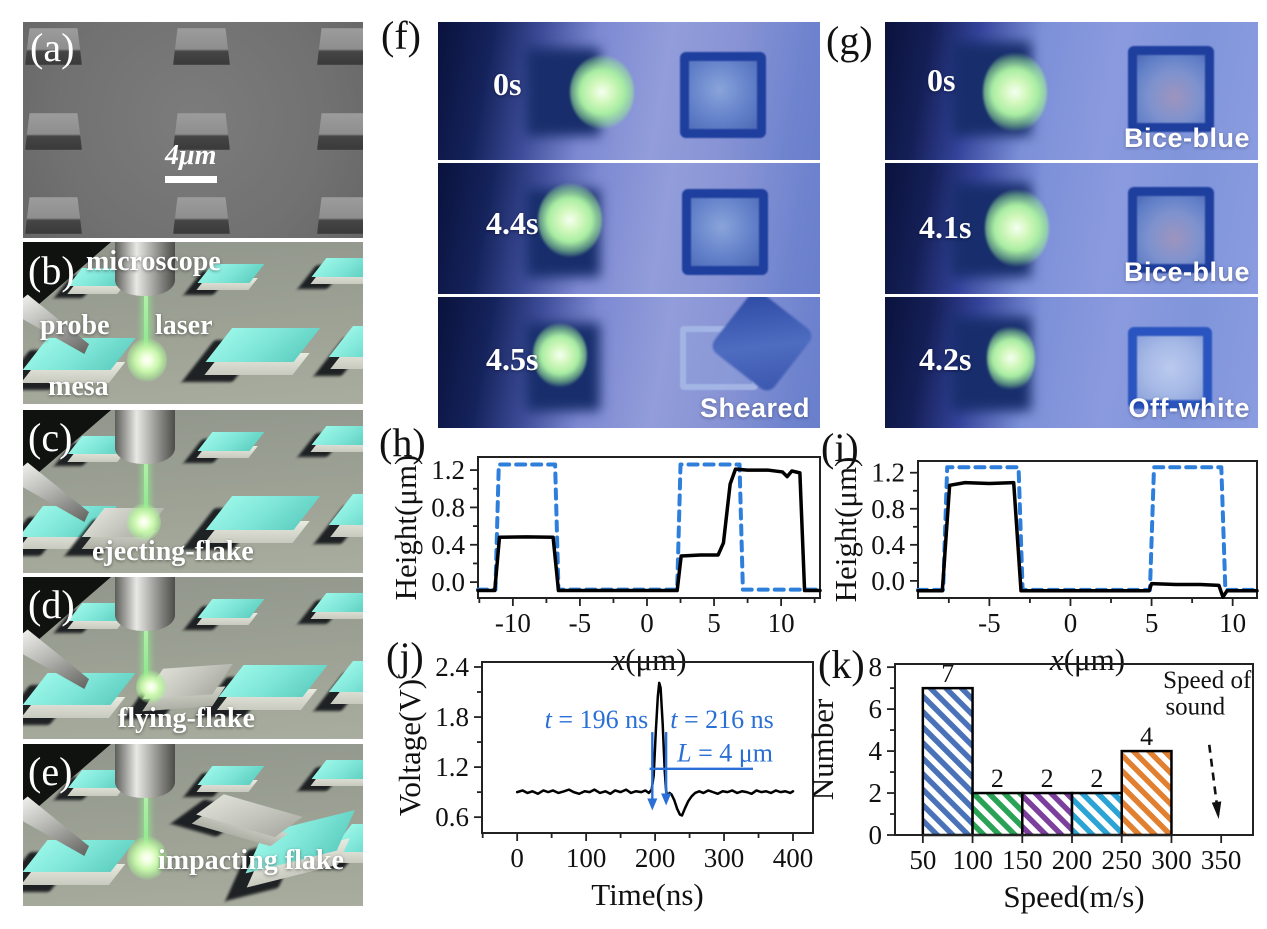 This screenshot has height=929, width=1267. Describe the element at coordinates (1186, 272) in the screenshot. I see `color-tag: Bice-blue` at that location.